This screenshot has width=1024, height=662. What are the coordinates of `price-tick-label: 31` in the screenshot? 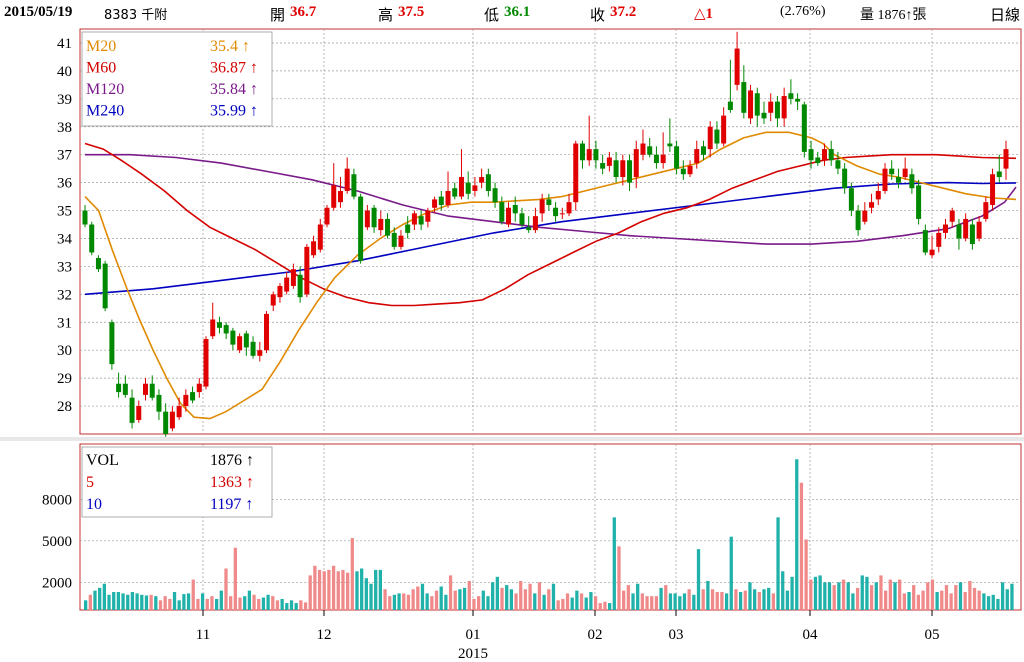 It's located at (64, 323).